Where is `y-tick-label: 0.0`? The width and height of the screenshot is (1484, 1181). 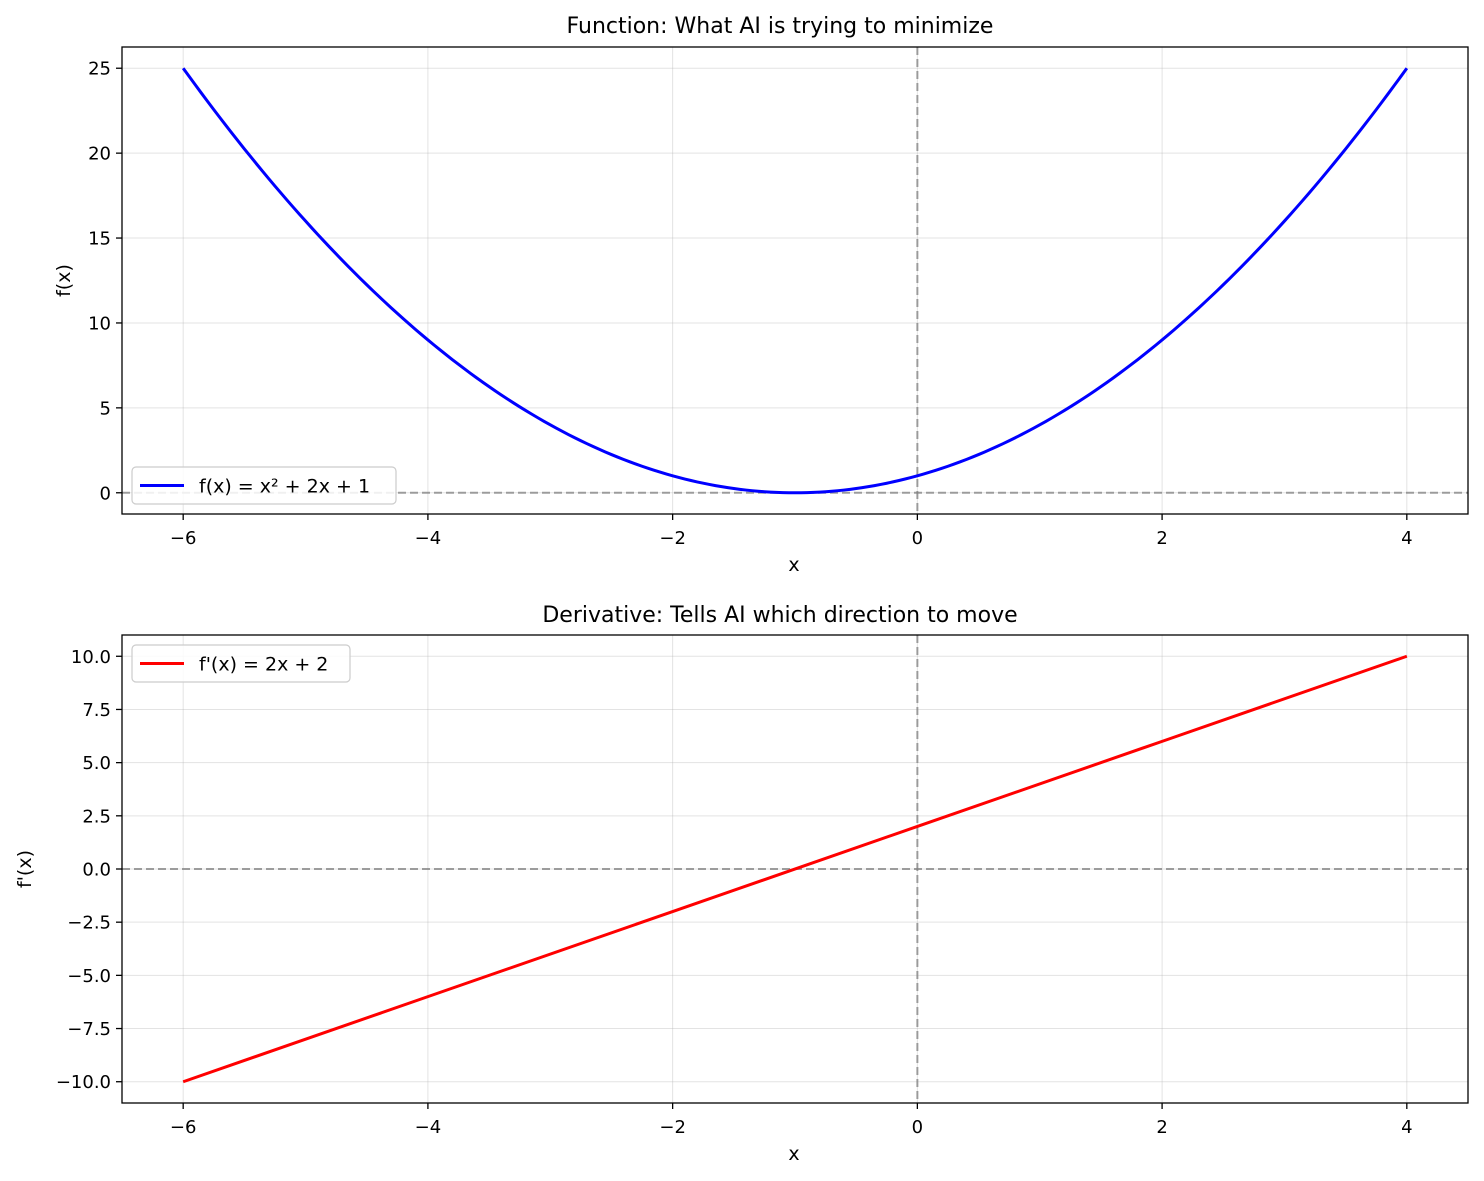
y-tick-label: 0.0 is located at coordinates (96, 870).